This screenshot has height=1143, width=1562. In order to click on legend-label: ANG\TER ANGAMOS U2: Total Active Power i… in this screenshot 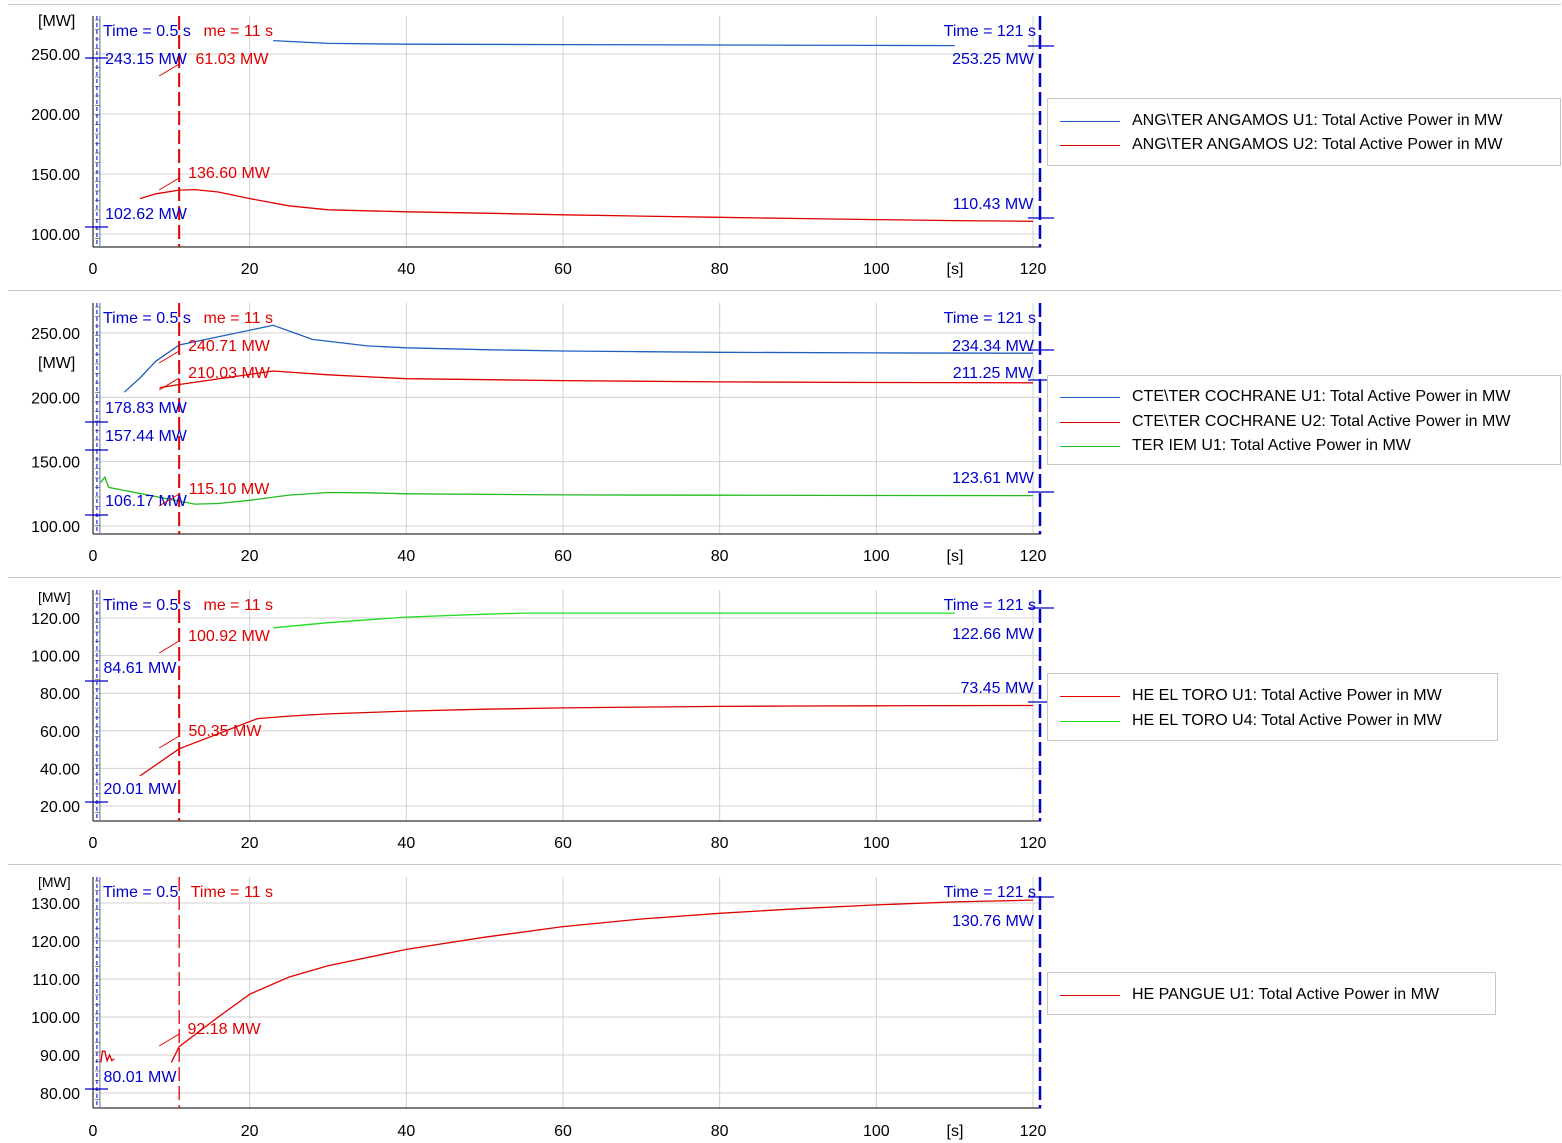, I will do `click(1317, 144)`.